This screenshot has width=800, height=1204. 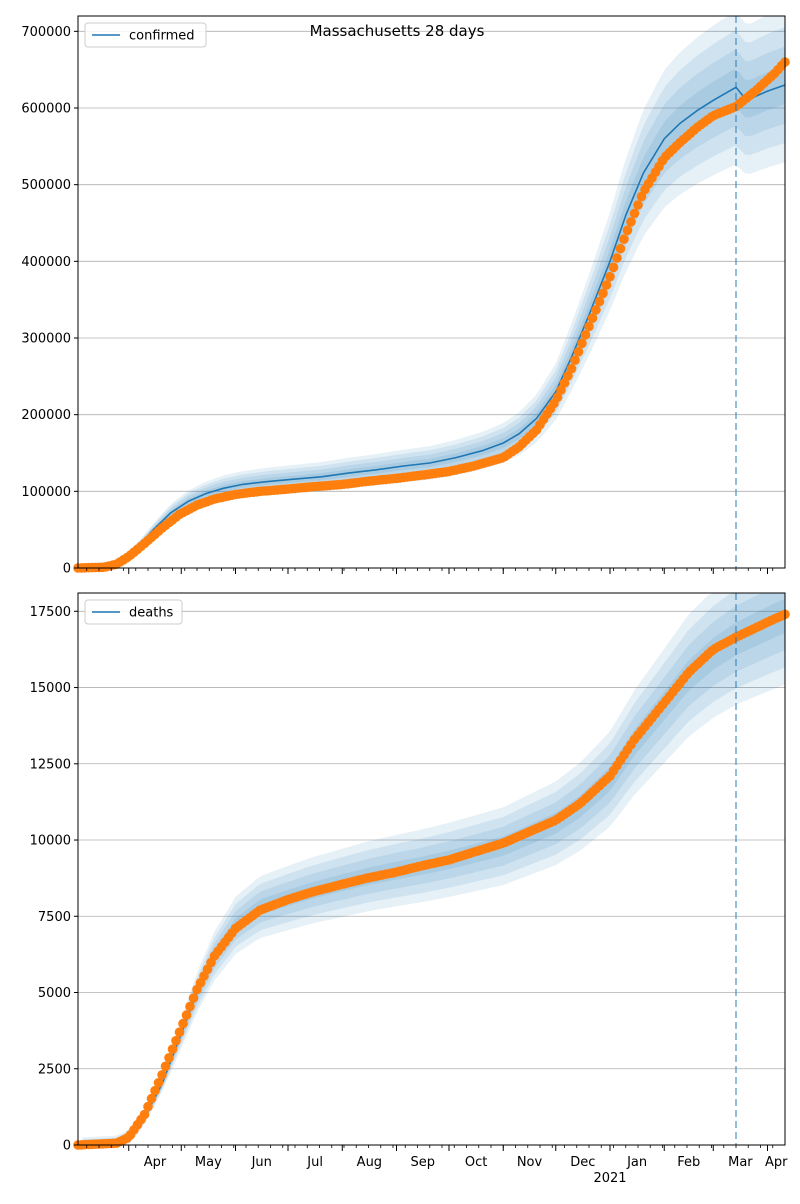 I want to click on chart-title: Massachusetts 28 days, so click(x=397, y=31).